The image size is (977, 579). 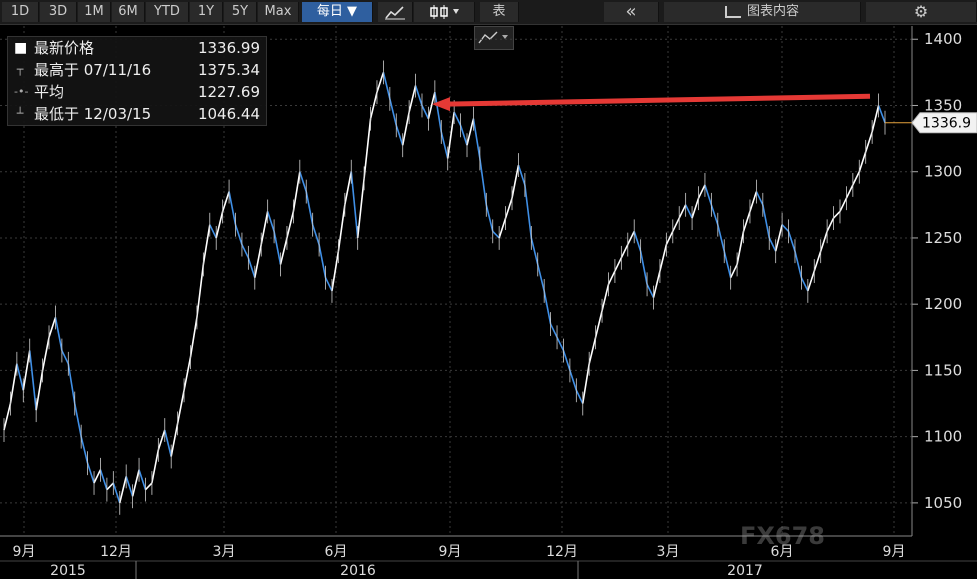 I want to click on chart-type-mini-button, so click(x=494, y=38).